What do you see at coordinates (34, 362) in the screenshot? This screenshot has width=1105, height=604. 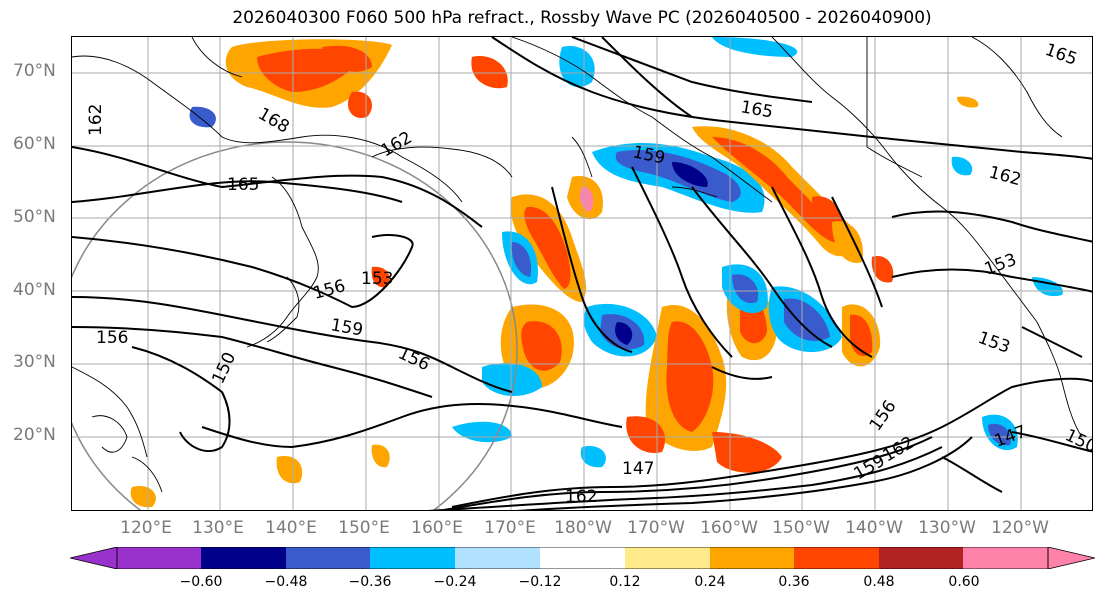 I see `lat-label-30n: 30°N` at bounding box center [34, 362].